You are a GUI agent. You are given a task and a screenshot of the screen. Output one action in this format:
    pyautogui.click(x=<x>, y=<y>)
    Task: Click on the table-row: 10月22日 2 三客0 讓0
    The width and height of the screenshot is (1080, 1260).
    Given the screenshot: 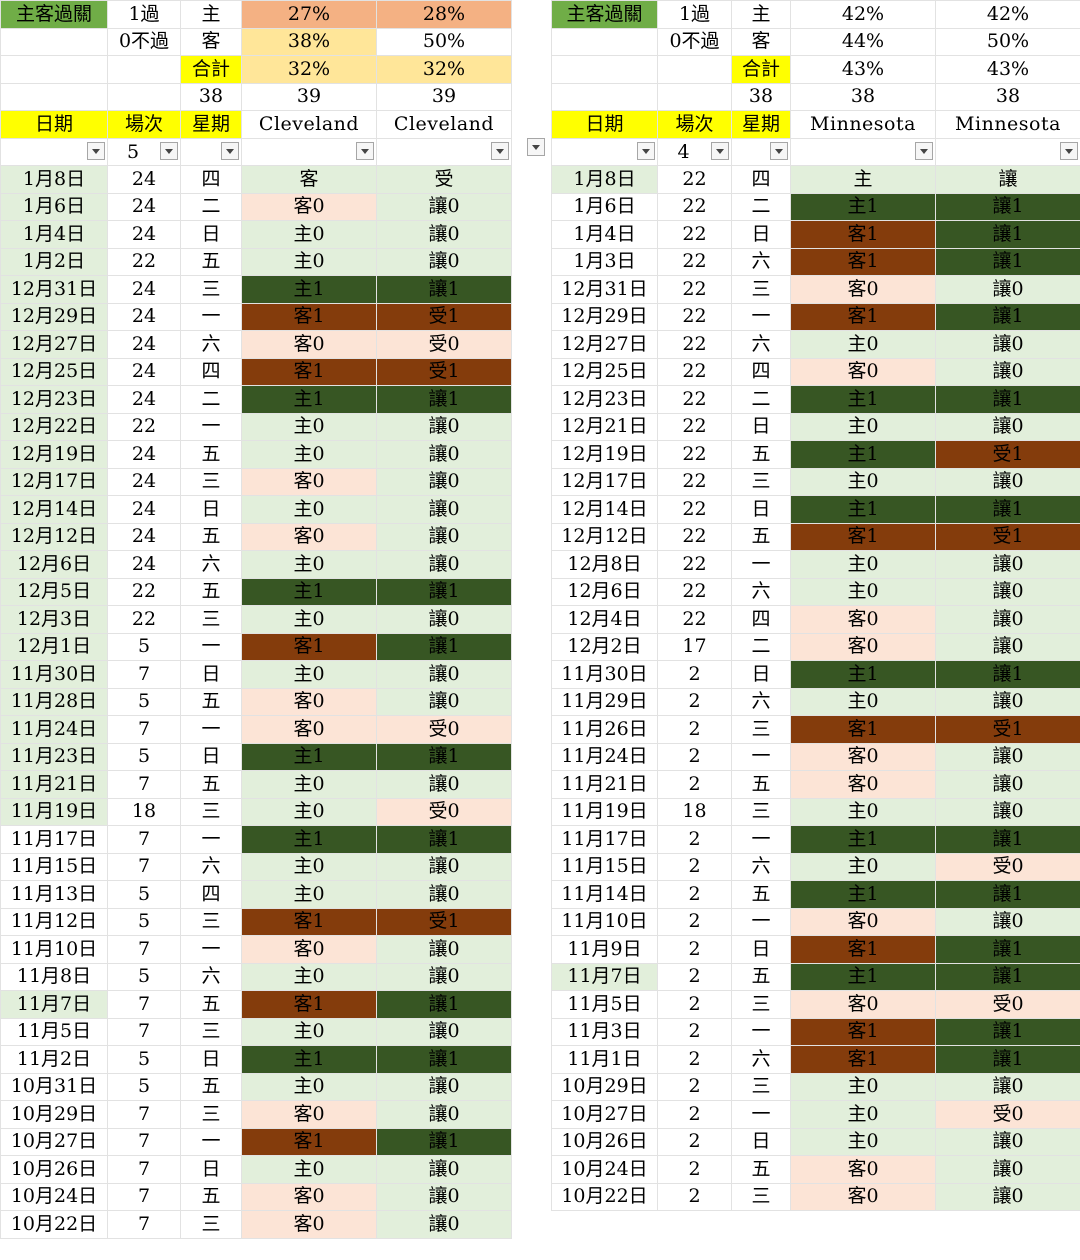 What is the action you would take?
    pyautogui.click(x=815, y=1196)
    